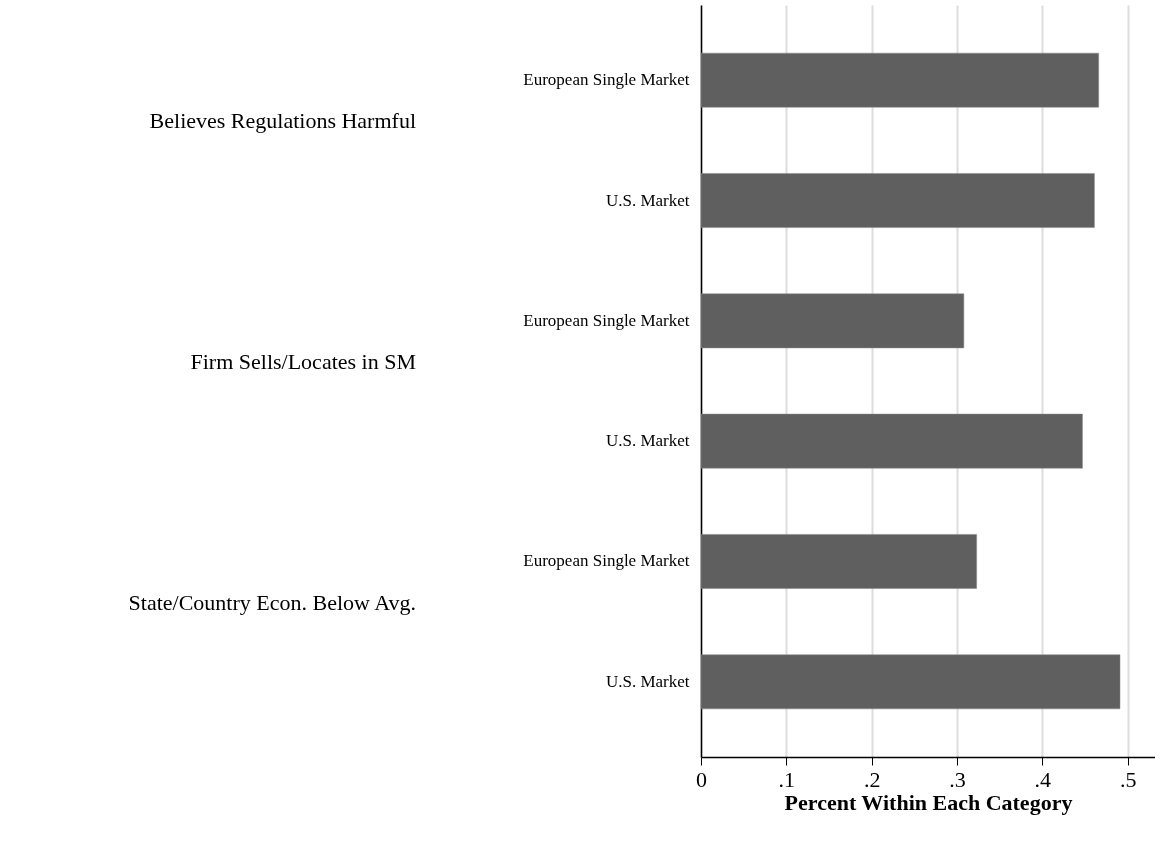 This screenshot has width=1155, height=846. Describe the element at coordinates (701, 779) in the screenshot. I see `x-tick-label: 0` at that location.